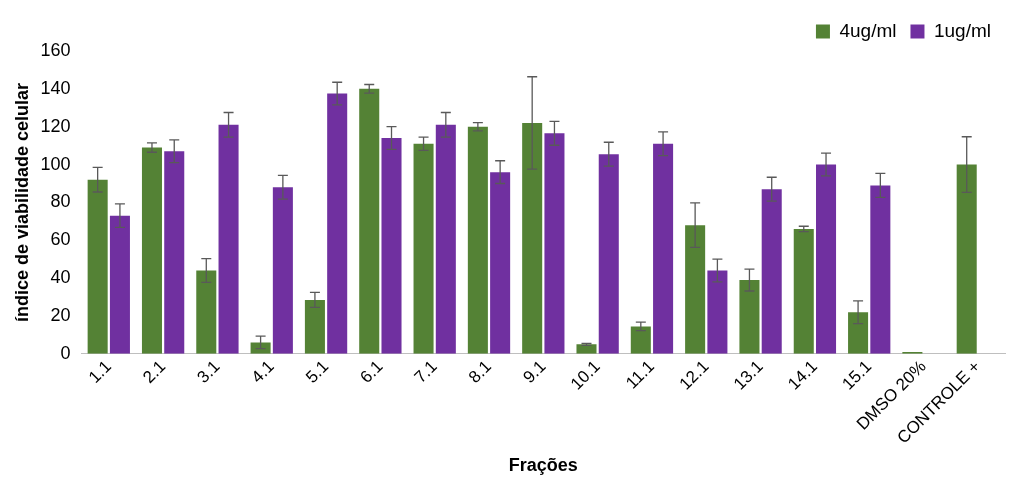 The height and width of the screenshot is (489, 1023). What do you see at coordinates (60, 239) in the screenshot?
I see `y-tick-label: 60` at bounding box center [60, 239].